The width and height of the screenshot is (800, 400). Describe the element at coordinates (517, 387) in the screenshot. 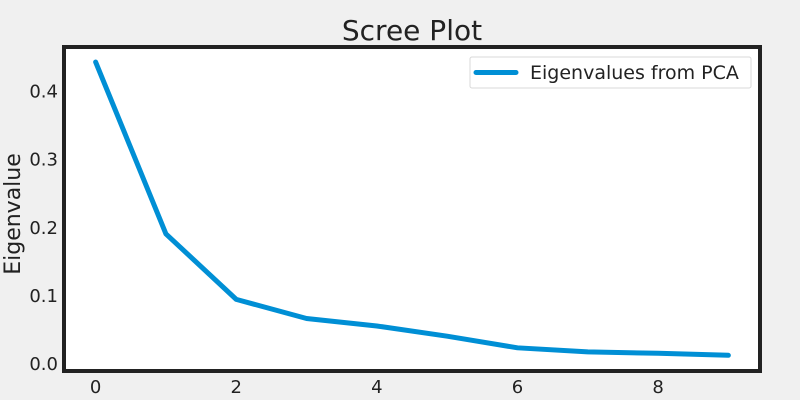

I see `x-tick-label: 6` at that location.